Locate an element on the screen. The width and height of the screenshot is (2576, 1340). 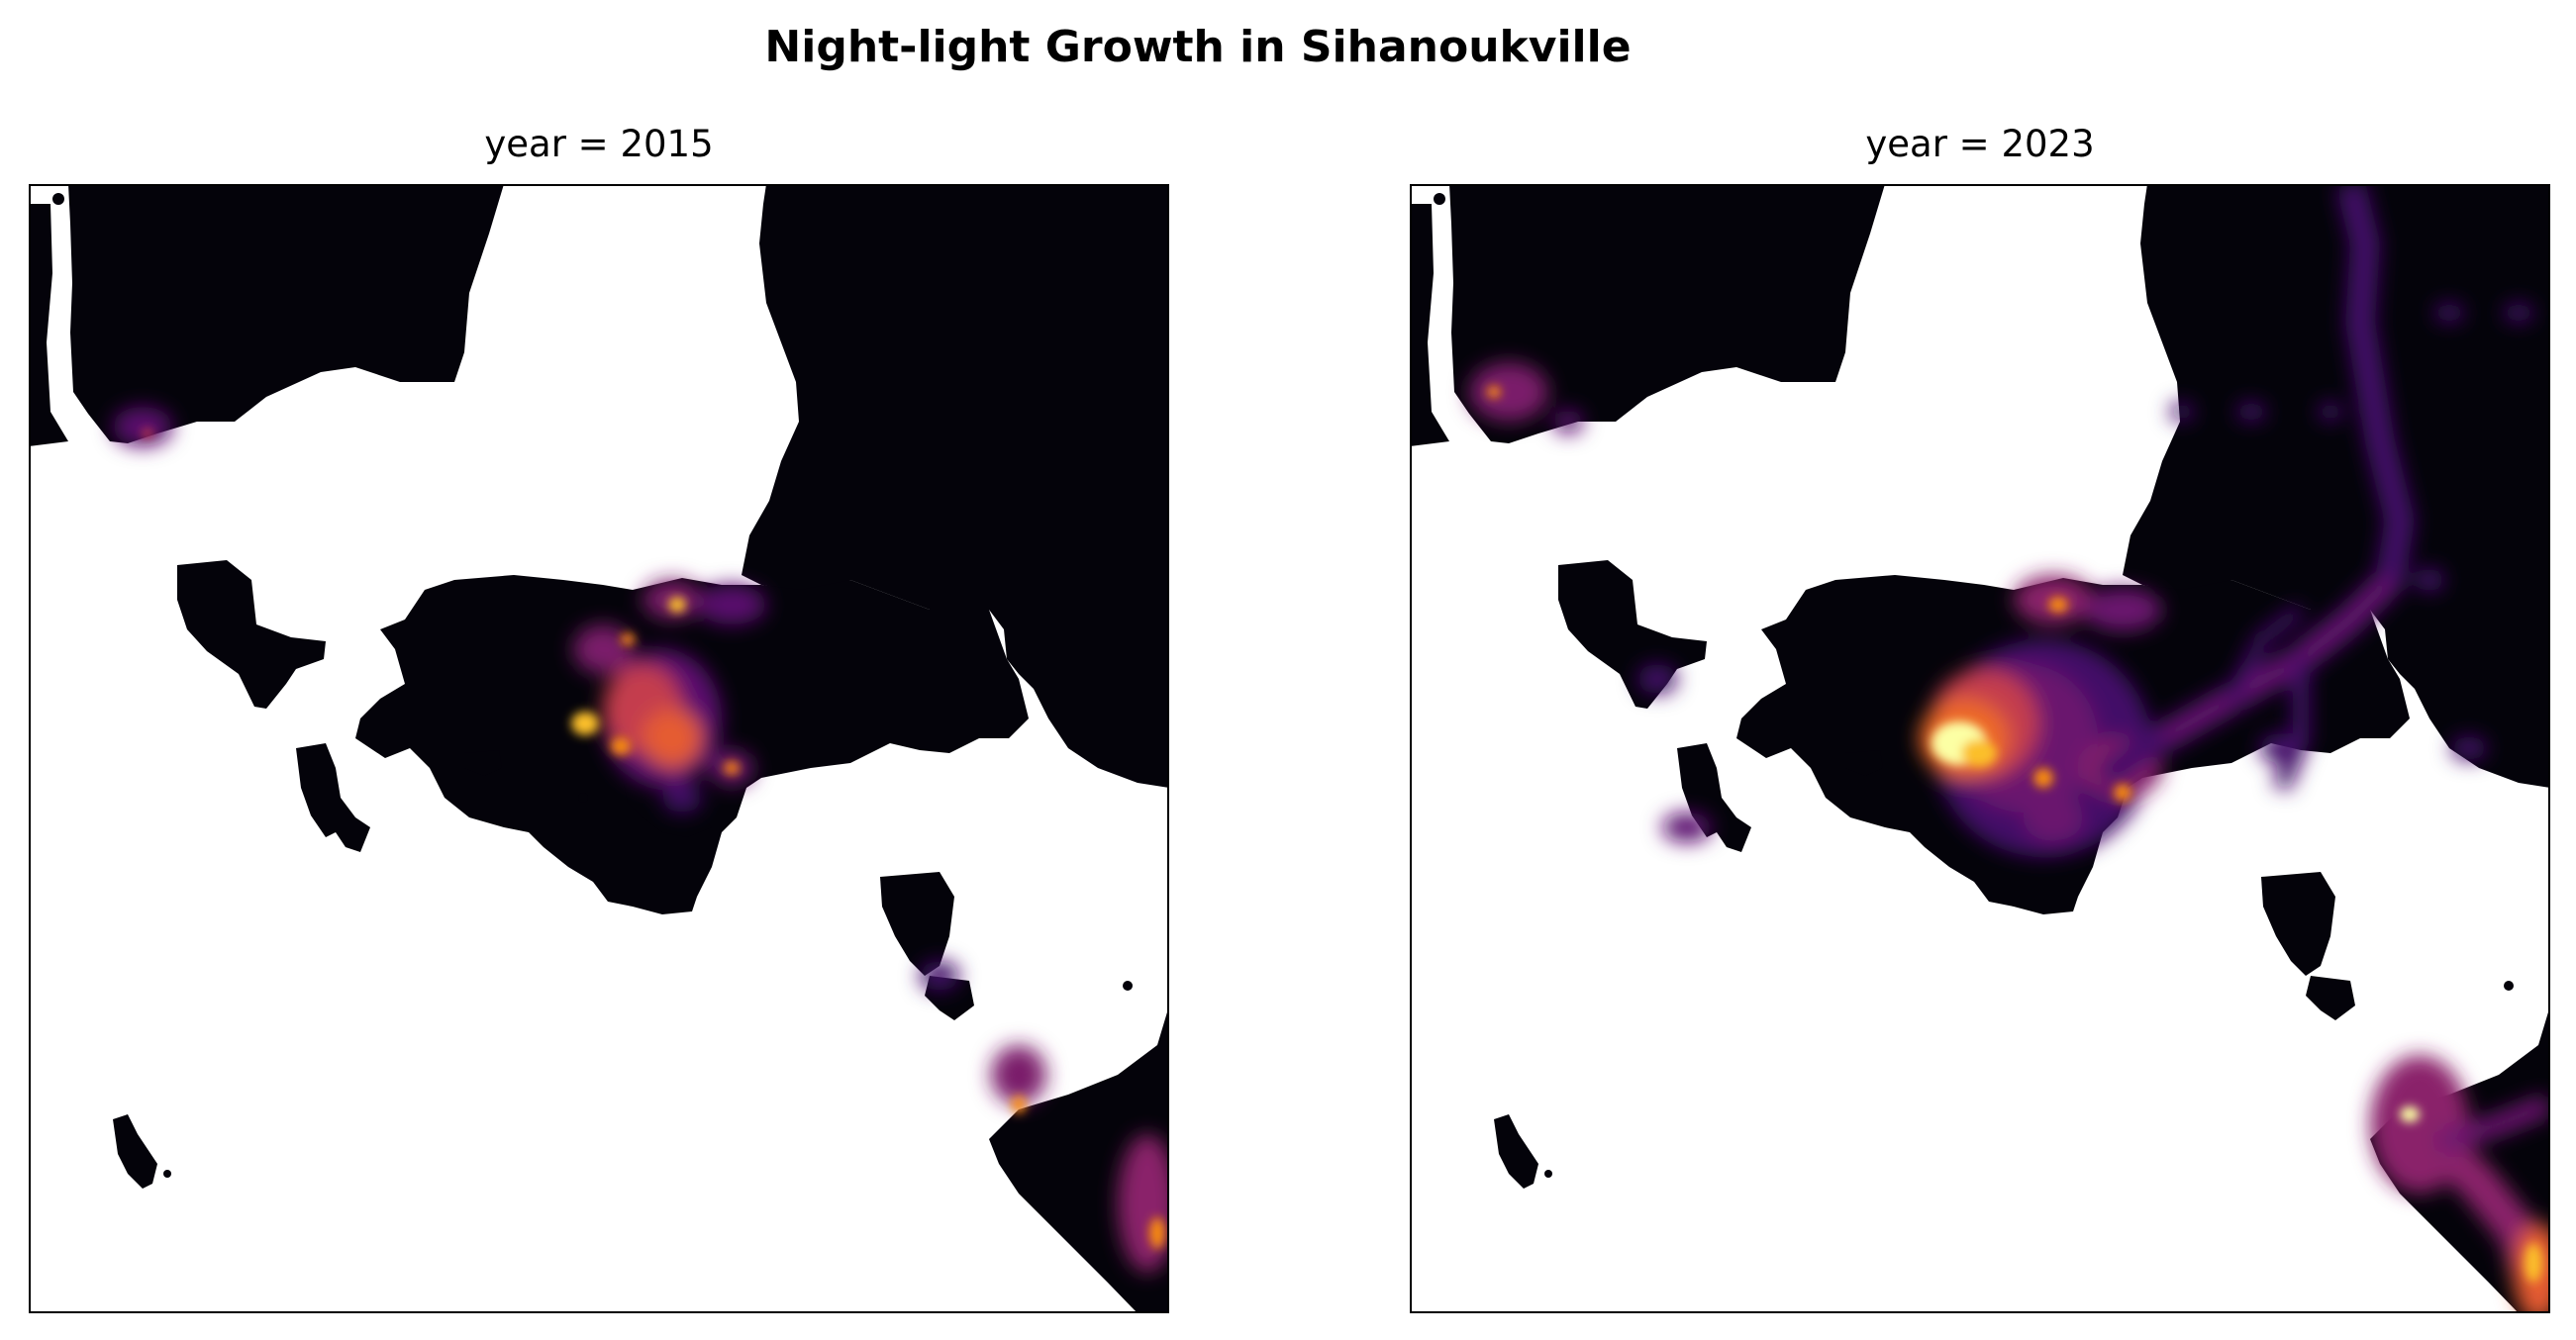
panel-title-2023: year = 2023 is located at coordinates (1980, 144).